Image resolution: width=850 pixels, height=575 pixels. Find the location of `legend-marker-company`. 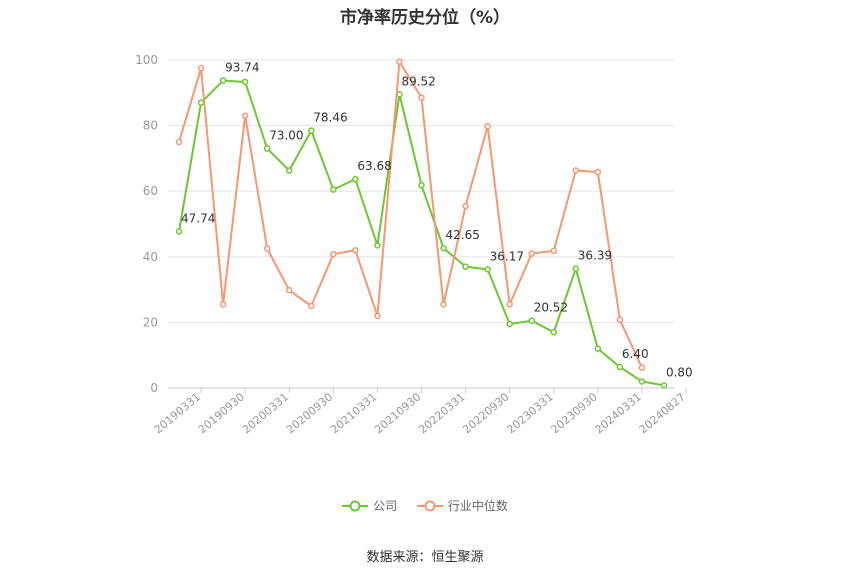

legend-marker-company is located at coordinates (355, 505).